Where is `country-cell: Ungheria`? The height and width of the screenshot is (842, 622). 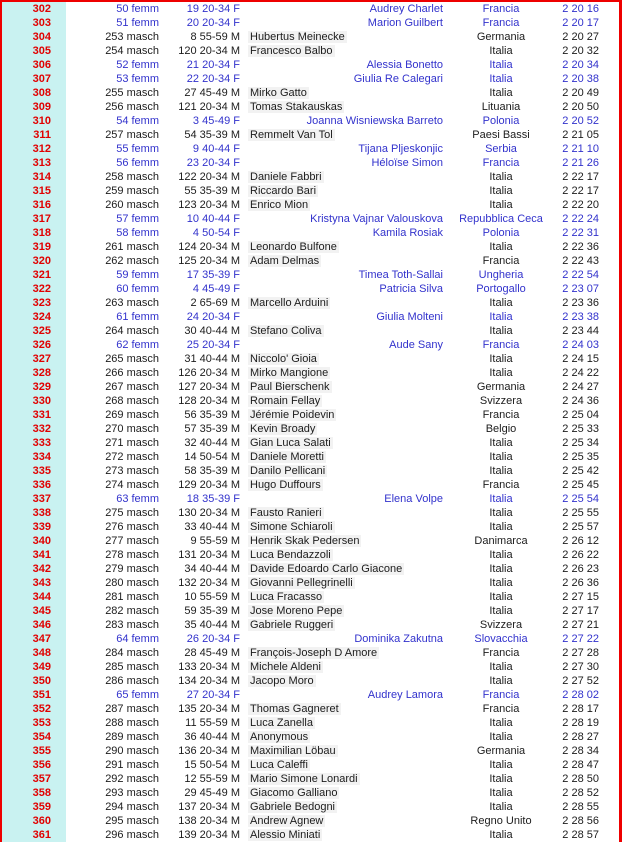
country-cell: Ungheria is located at coordinates (501, 275).